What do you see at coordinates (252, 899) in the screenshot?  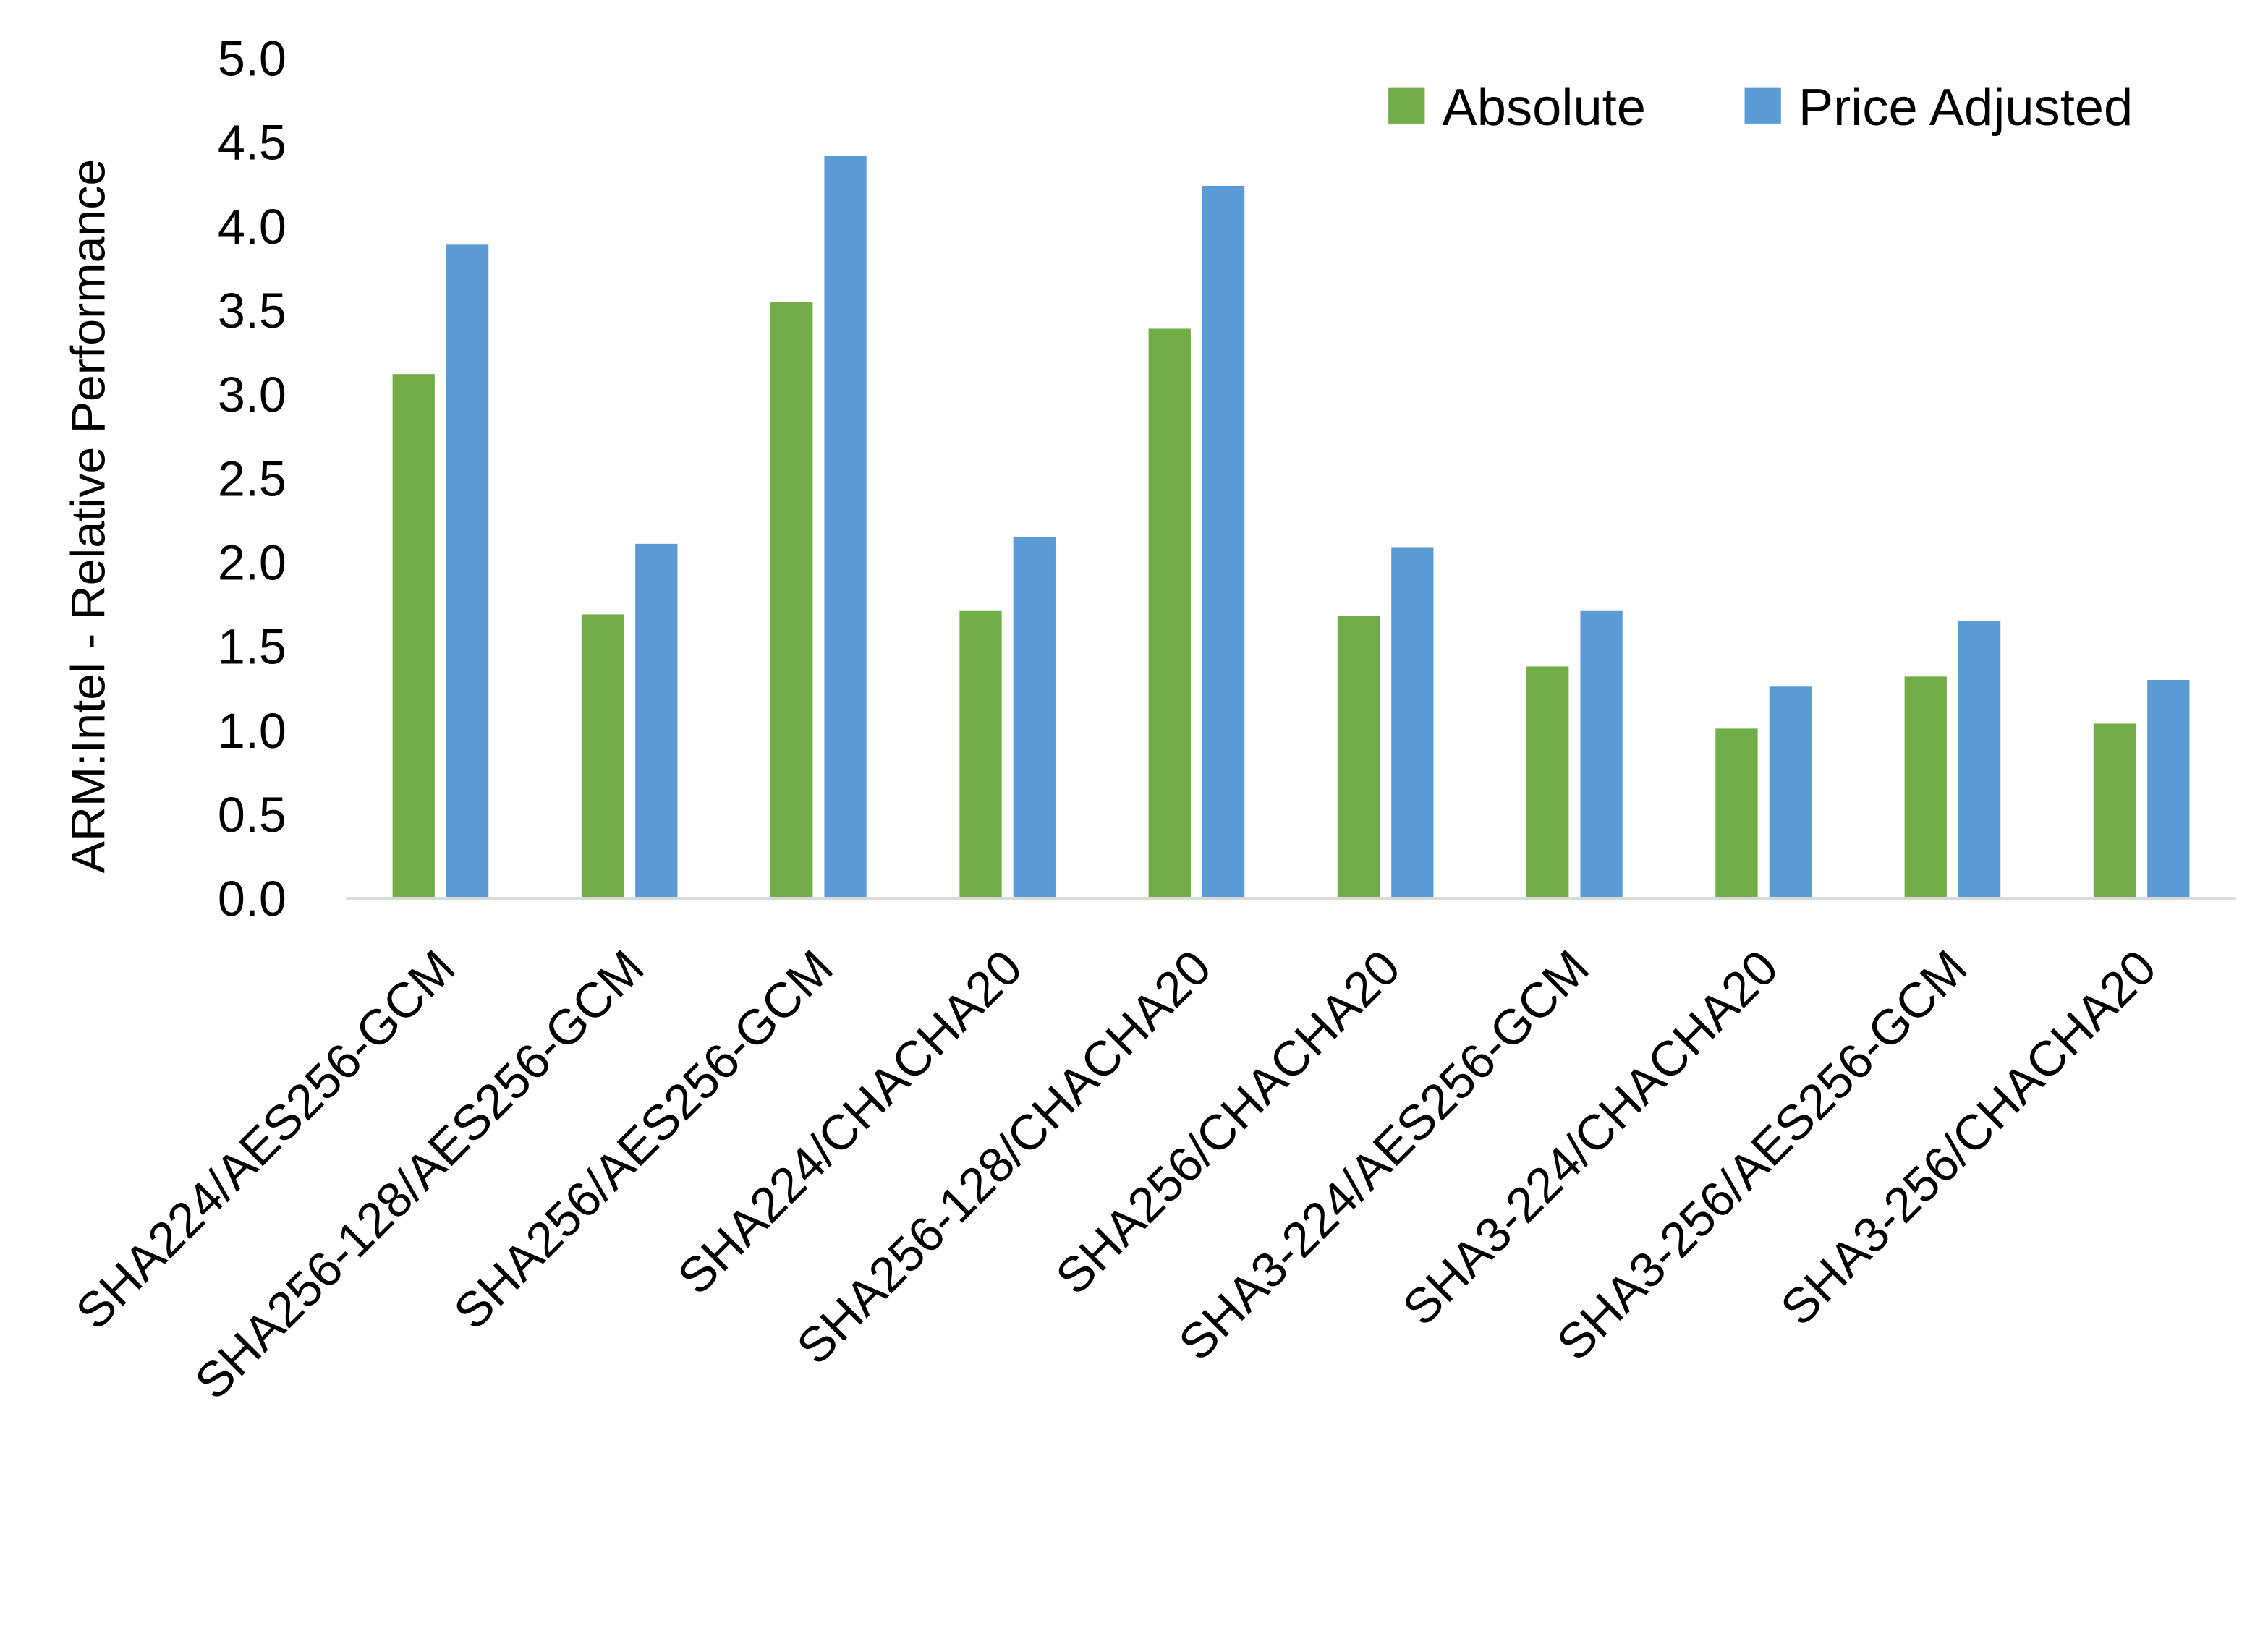 I see `y-tick-label: 0.0` at bounding box center [252, 899].